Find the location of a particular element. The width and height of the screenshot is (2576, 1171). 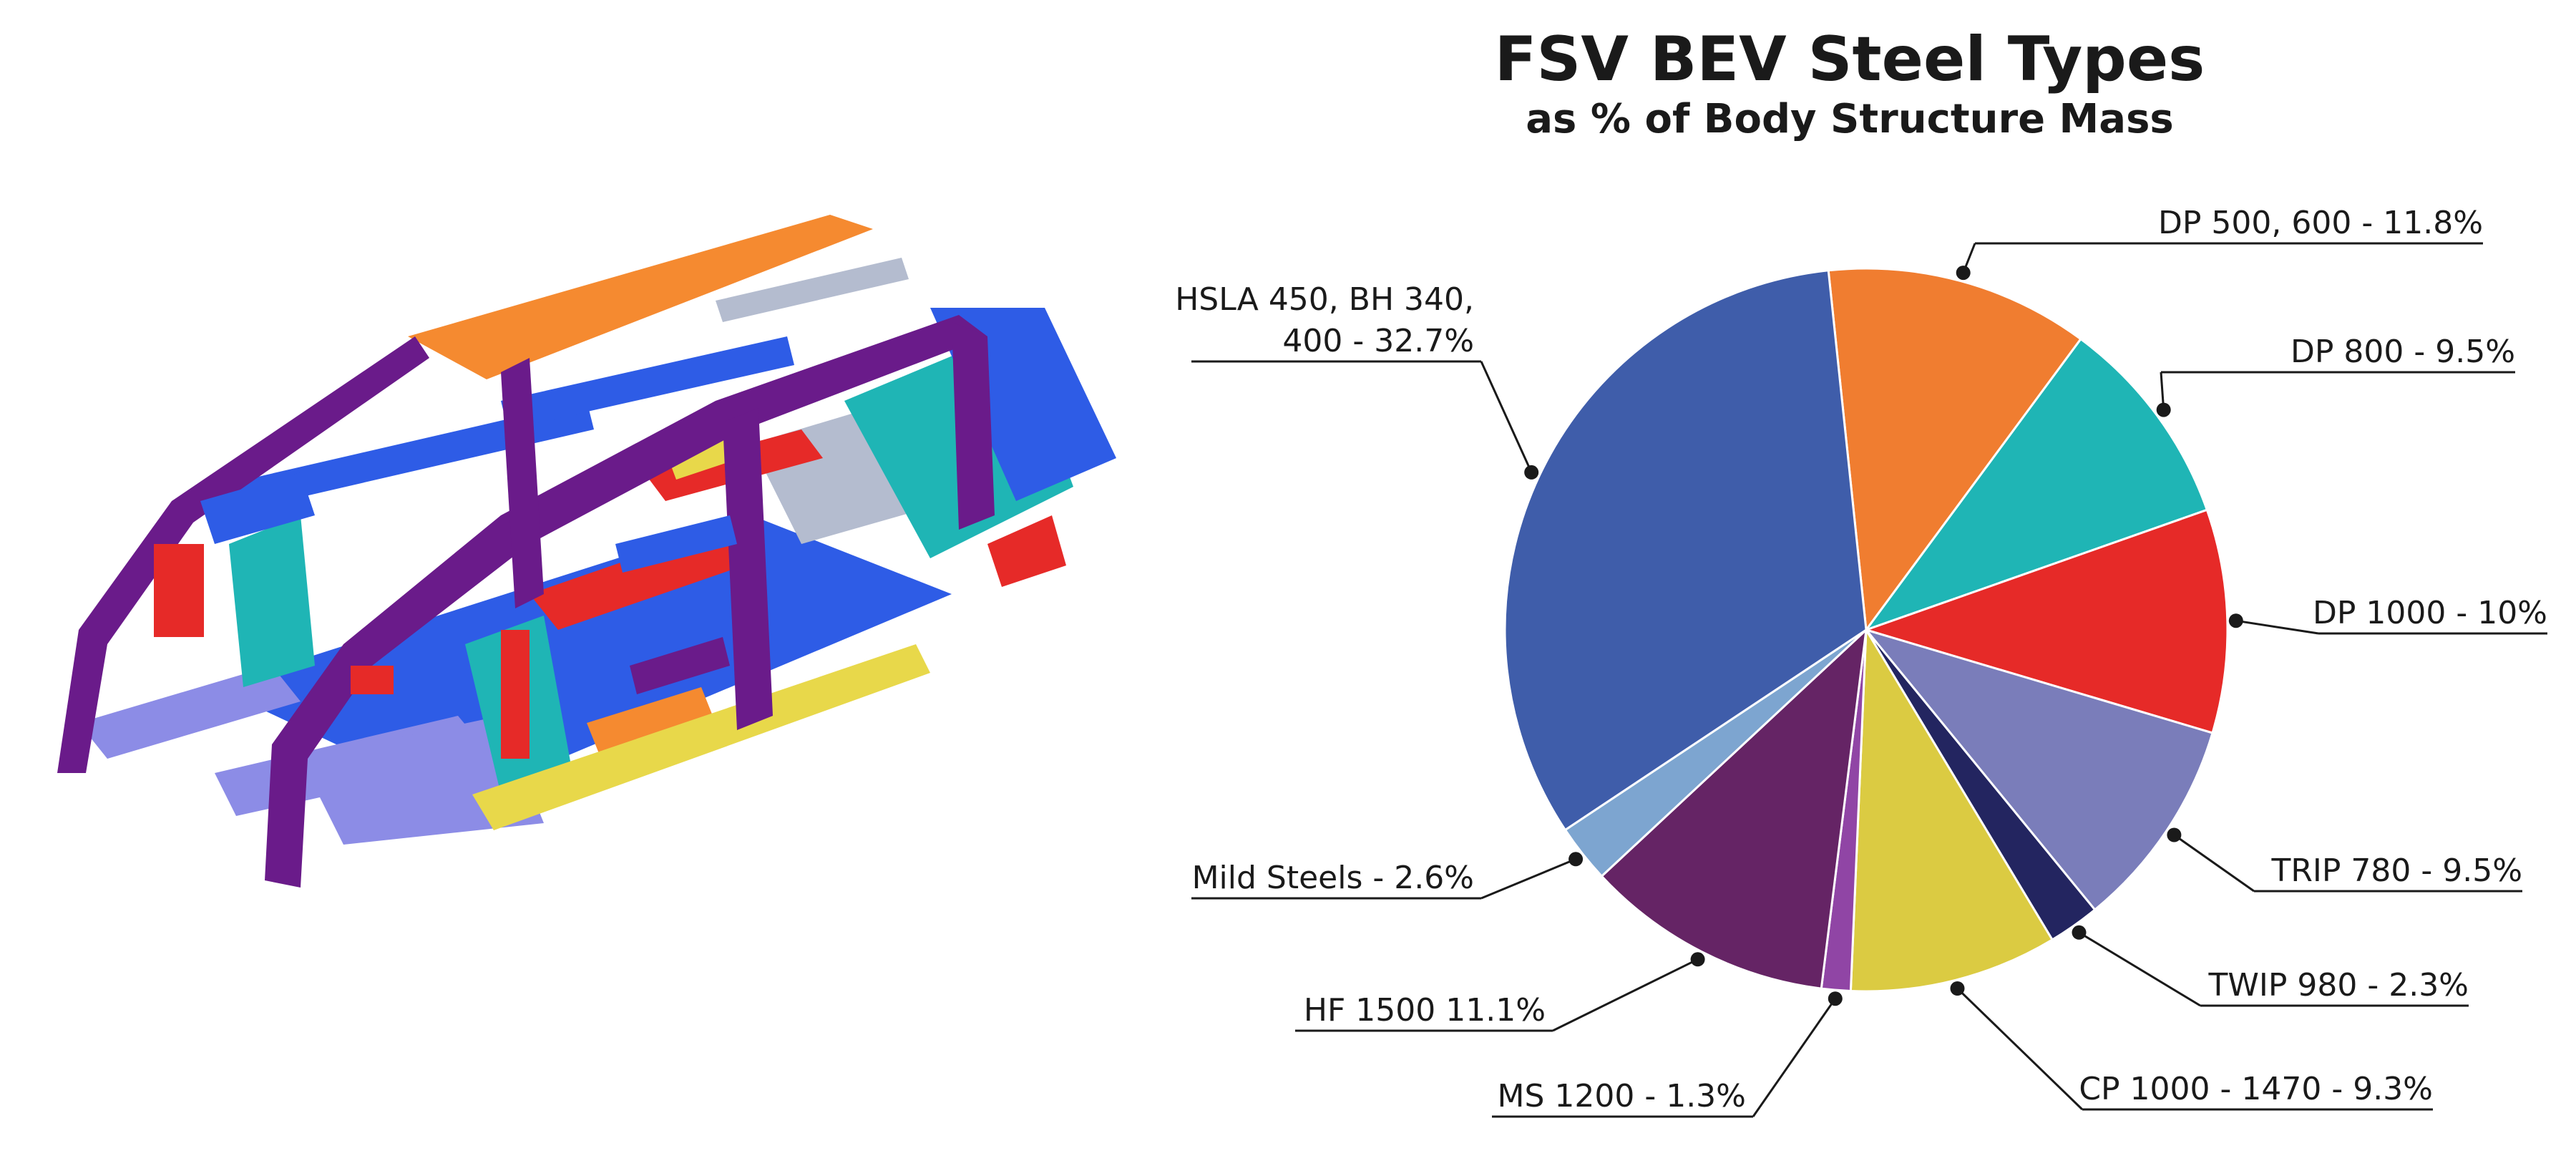

floor-purple-bar is located at coordinates (680, 665).